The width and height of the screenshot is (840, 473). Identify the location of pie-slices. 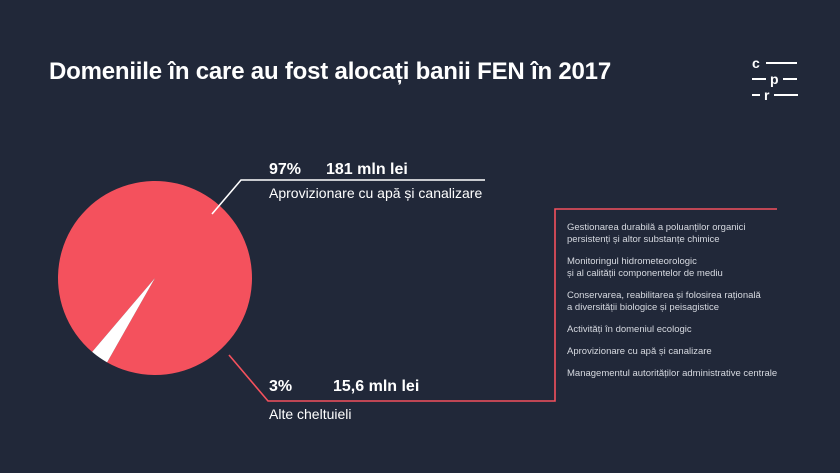
(154, 277).